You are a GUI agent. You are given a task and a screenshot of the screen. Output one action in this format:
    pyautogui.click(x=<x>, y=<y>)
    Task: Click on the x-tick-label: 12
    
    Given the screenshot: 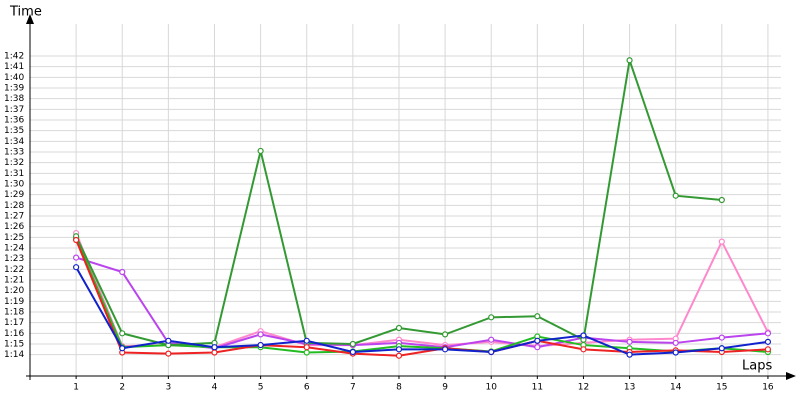 What is the action you would take?
    pyautogui.click(x=583, y=388)
    